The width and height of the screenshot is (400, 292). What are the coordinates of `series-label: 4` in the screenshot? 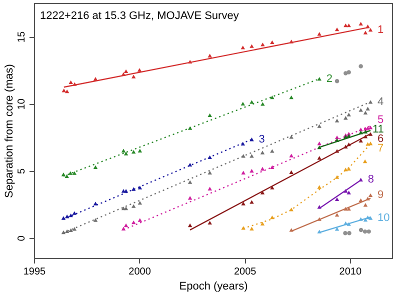 It's located at (381, 102).